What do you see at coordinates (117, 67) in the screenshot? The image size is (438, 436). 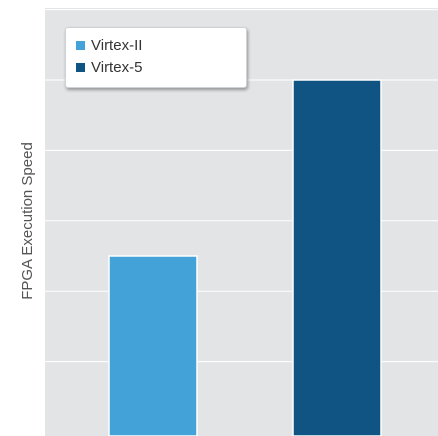 I see `legend-label-virtex-5: Virtex-5` at bounding box center [117, 67].